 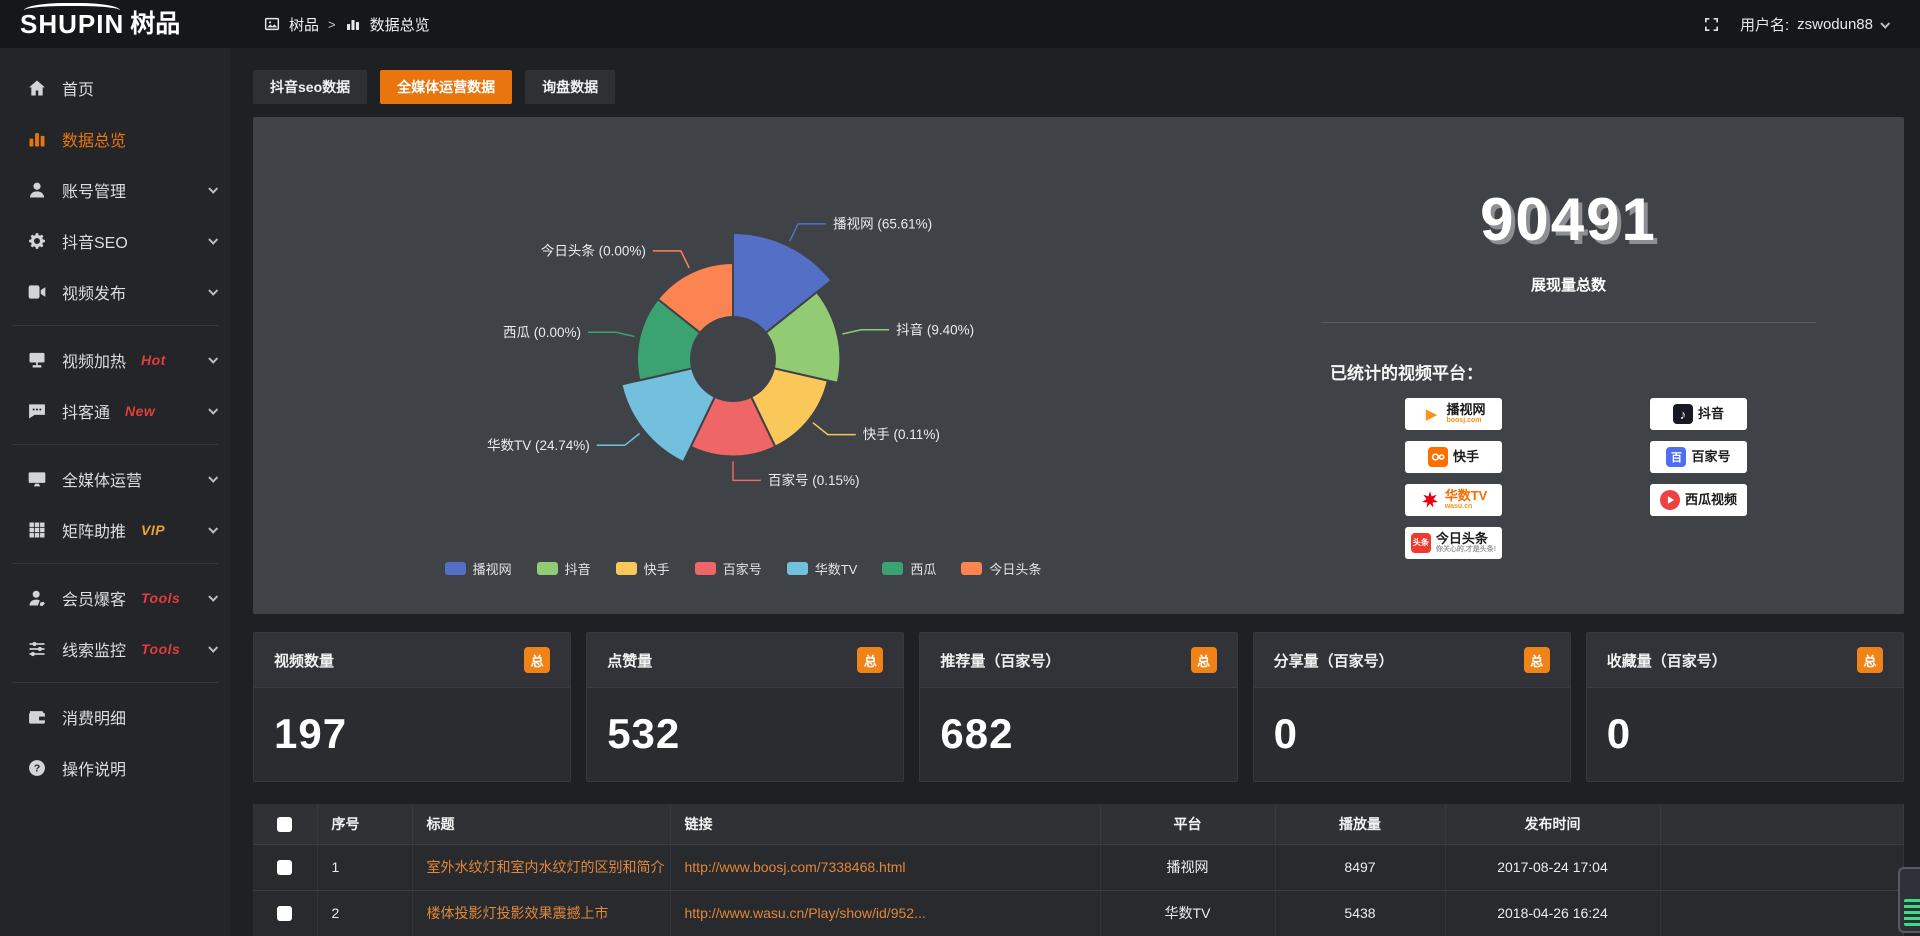 What do you see at coordinates (399, 25) in the screenshot?
I see `breadcrumb-current: 数据总览` at bounding box center [399, 25].